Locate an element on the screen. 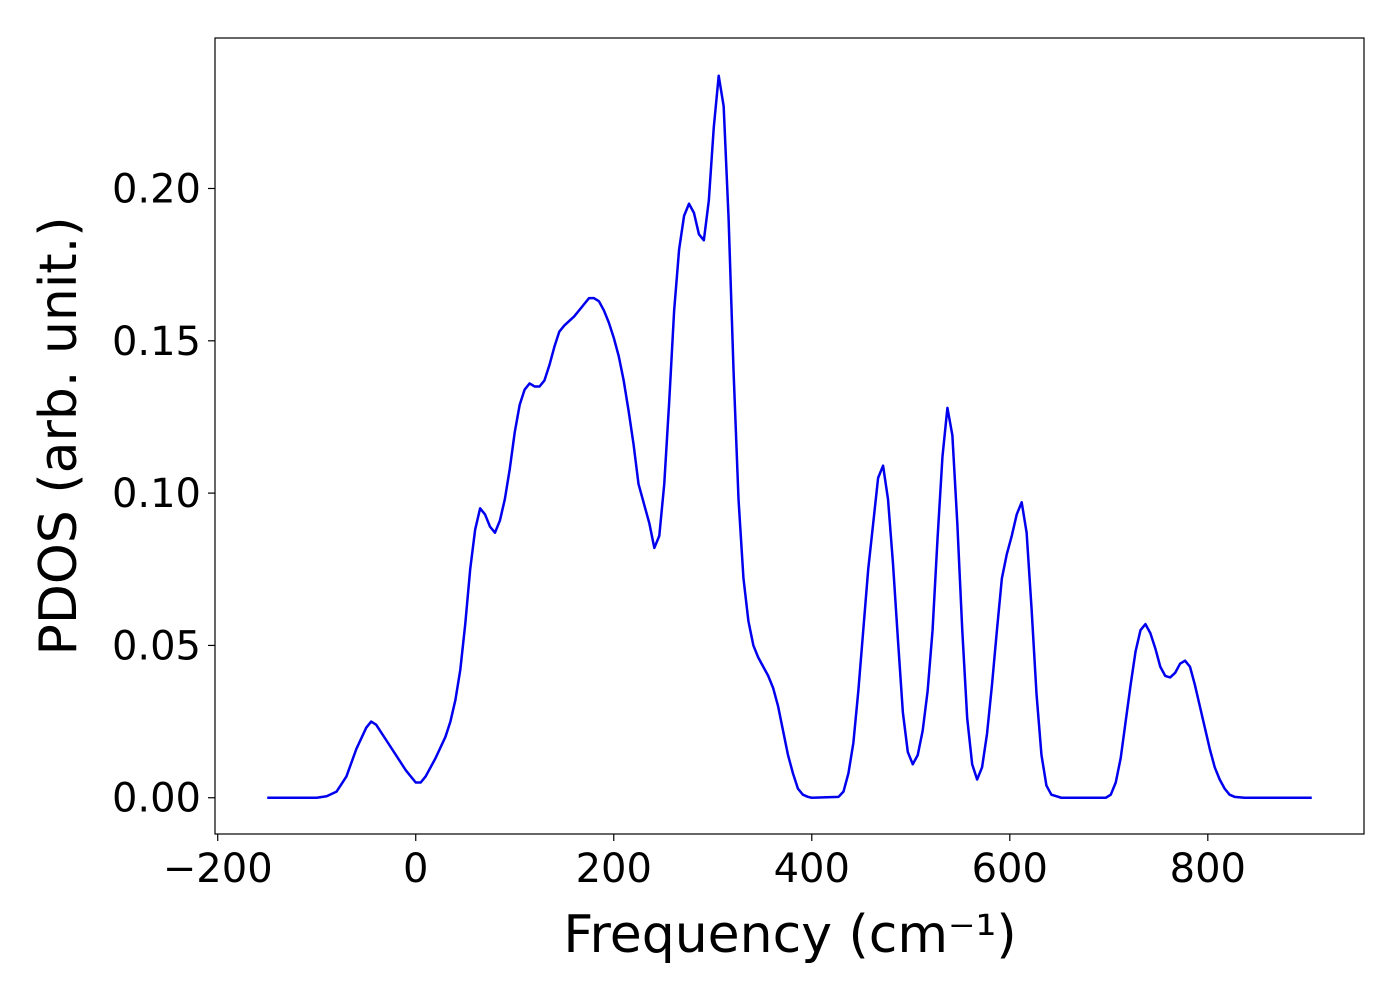 The width and height of the screenshot is (1400, 1000). x-tick-label: 0 is located at coordinates (415, 869).